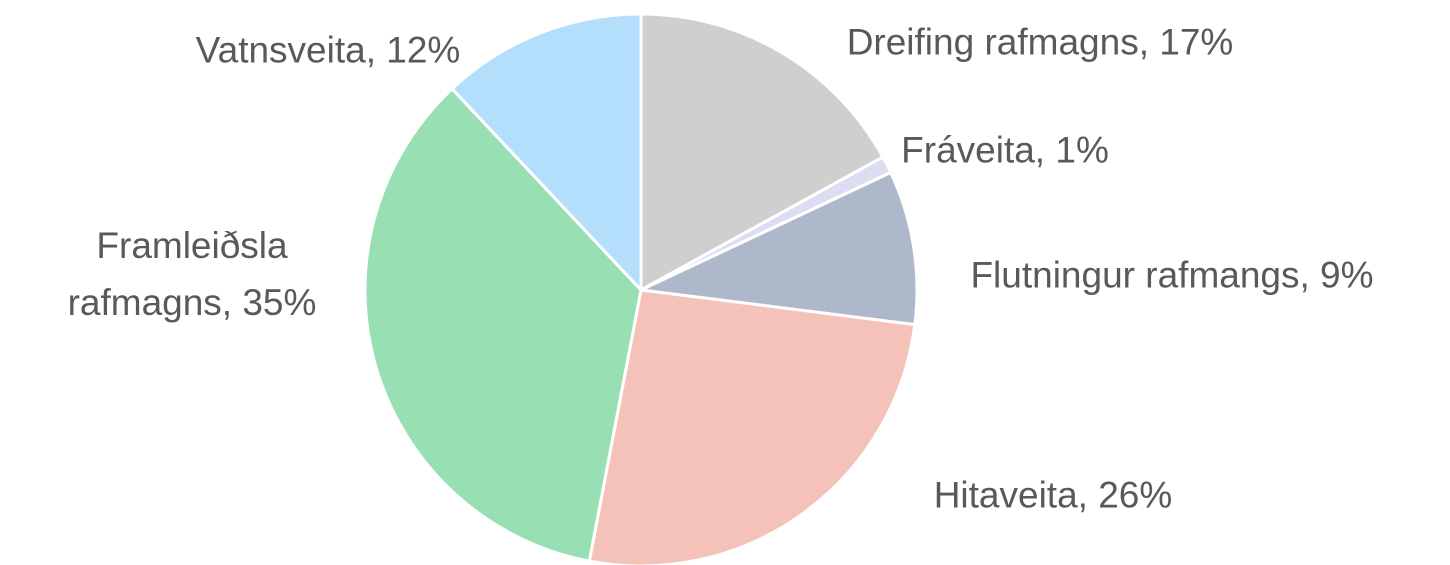 The width and height of the screenshot is (1450, 565). What do you see at coordinates (192, 274) in the screenshot?
I see `data-label: Framleiðsla rafmagns, 35%` at bounding box center [192, 274].